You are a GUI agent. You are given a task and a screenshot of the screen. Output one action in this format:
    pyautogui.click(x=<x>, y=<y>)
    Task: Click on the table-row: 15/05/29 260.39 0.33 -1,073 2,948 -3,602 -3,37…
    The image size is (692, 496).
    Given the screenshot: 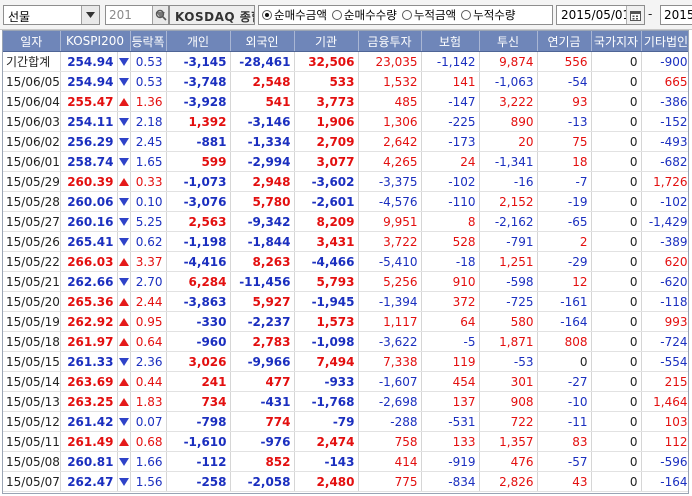 What is the action you would take?
    pyautogui.click(x=345, y=181)
    